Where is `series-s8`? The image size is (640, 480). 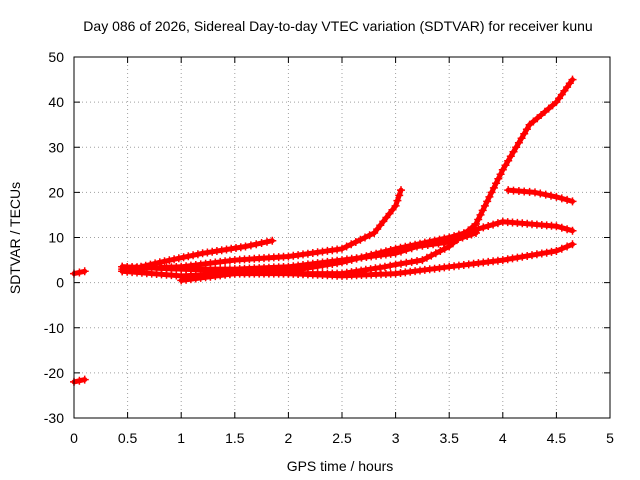
series-s8 is located at coordinates (377, 262).